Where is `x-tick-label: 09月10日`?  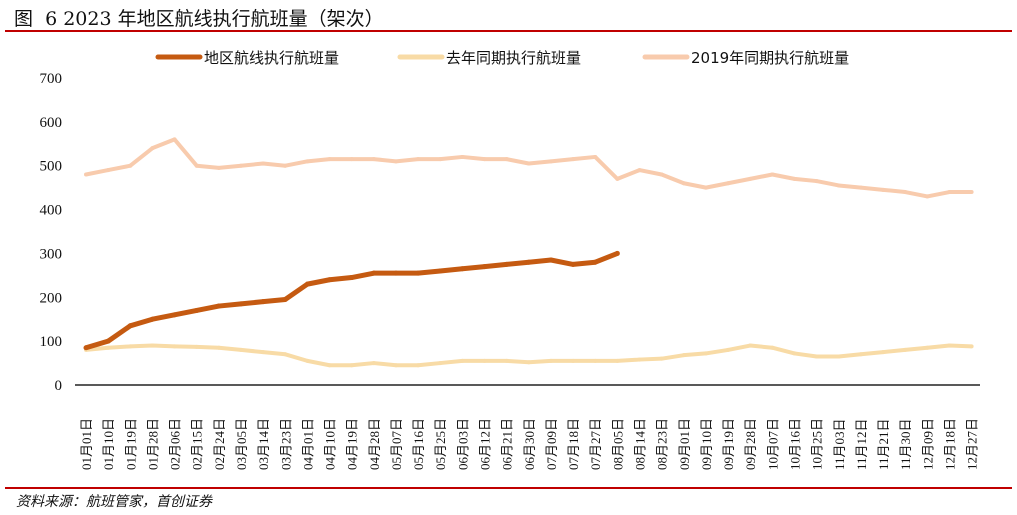 x-tick-label: 09月10日 is located at coordinates (706, 444).